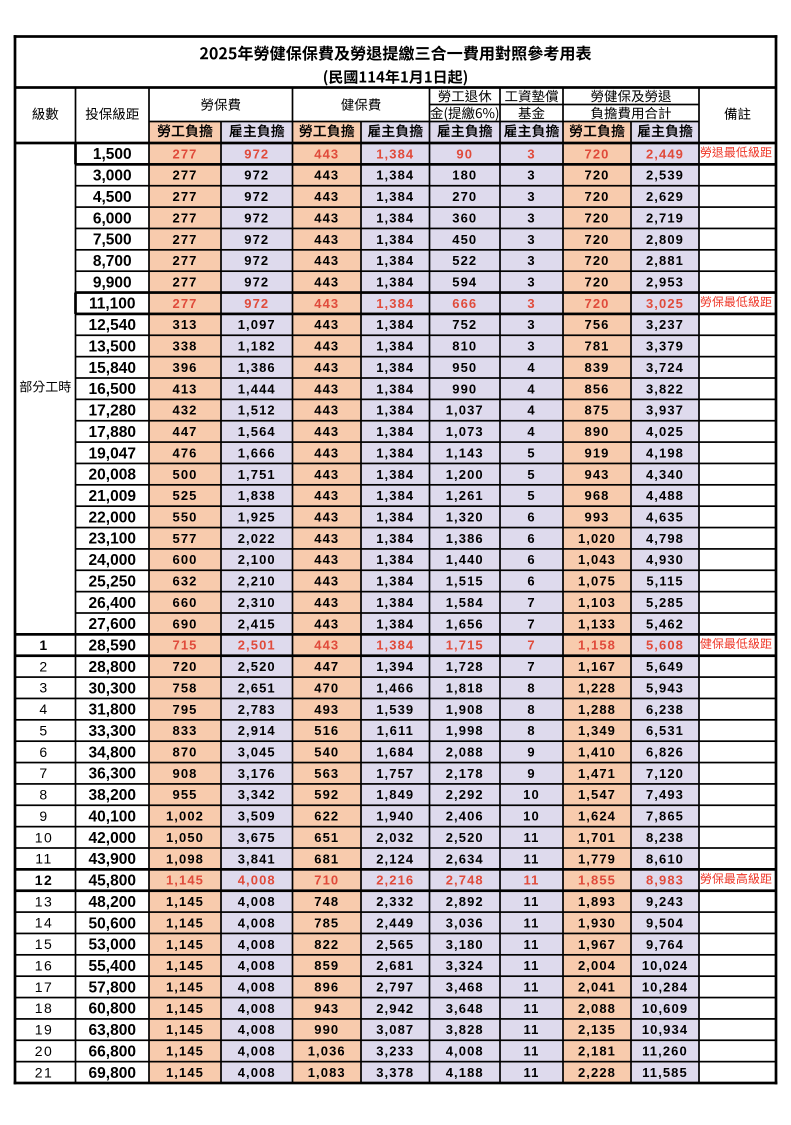 The width and height of the screenshot is (791, 1125). Describe the element at coordinates (597, 538) in the screenshot. I see `svg-text: 1,020` at that location.